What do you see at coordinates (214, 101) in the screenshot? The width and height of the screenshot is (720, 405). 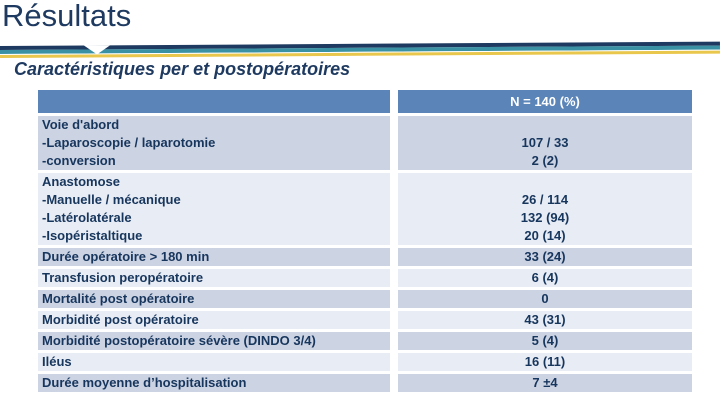 I see `table-header-label-cell` at bounding box center [214, 101].